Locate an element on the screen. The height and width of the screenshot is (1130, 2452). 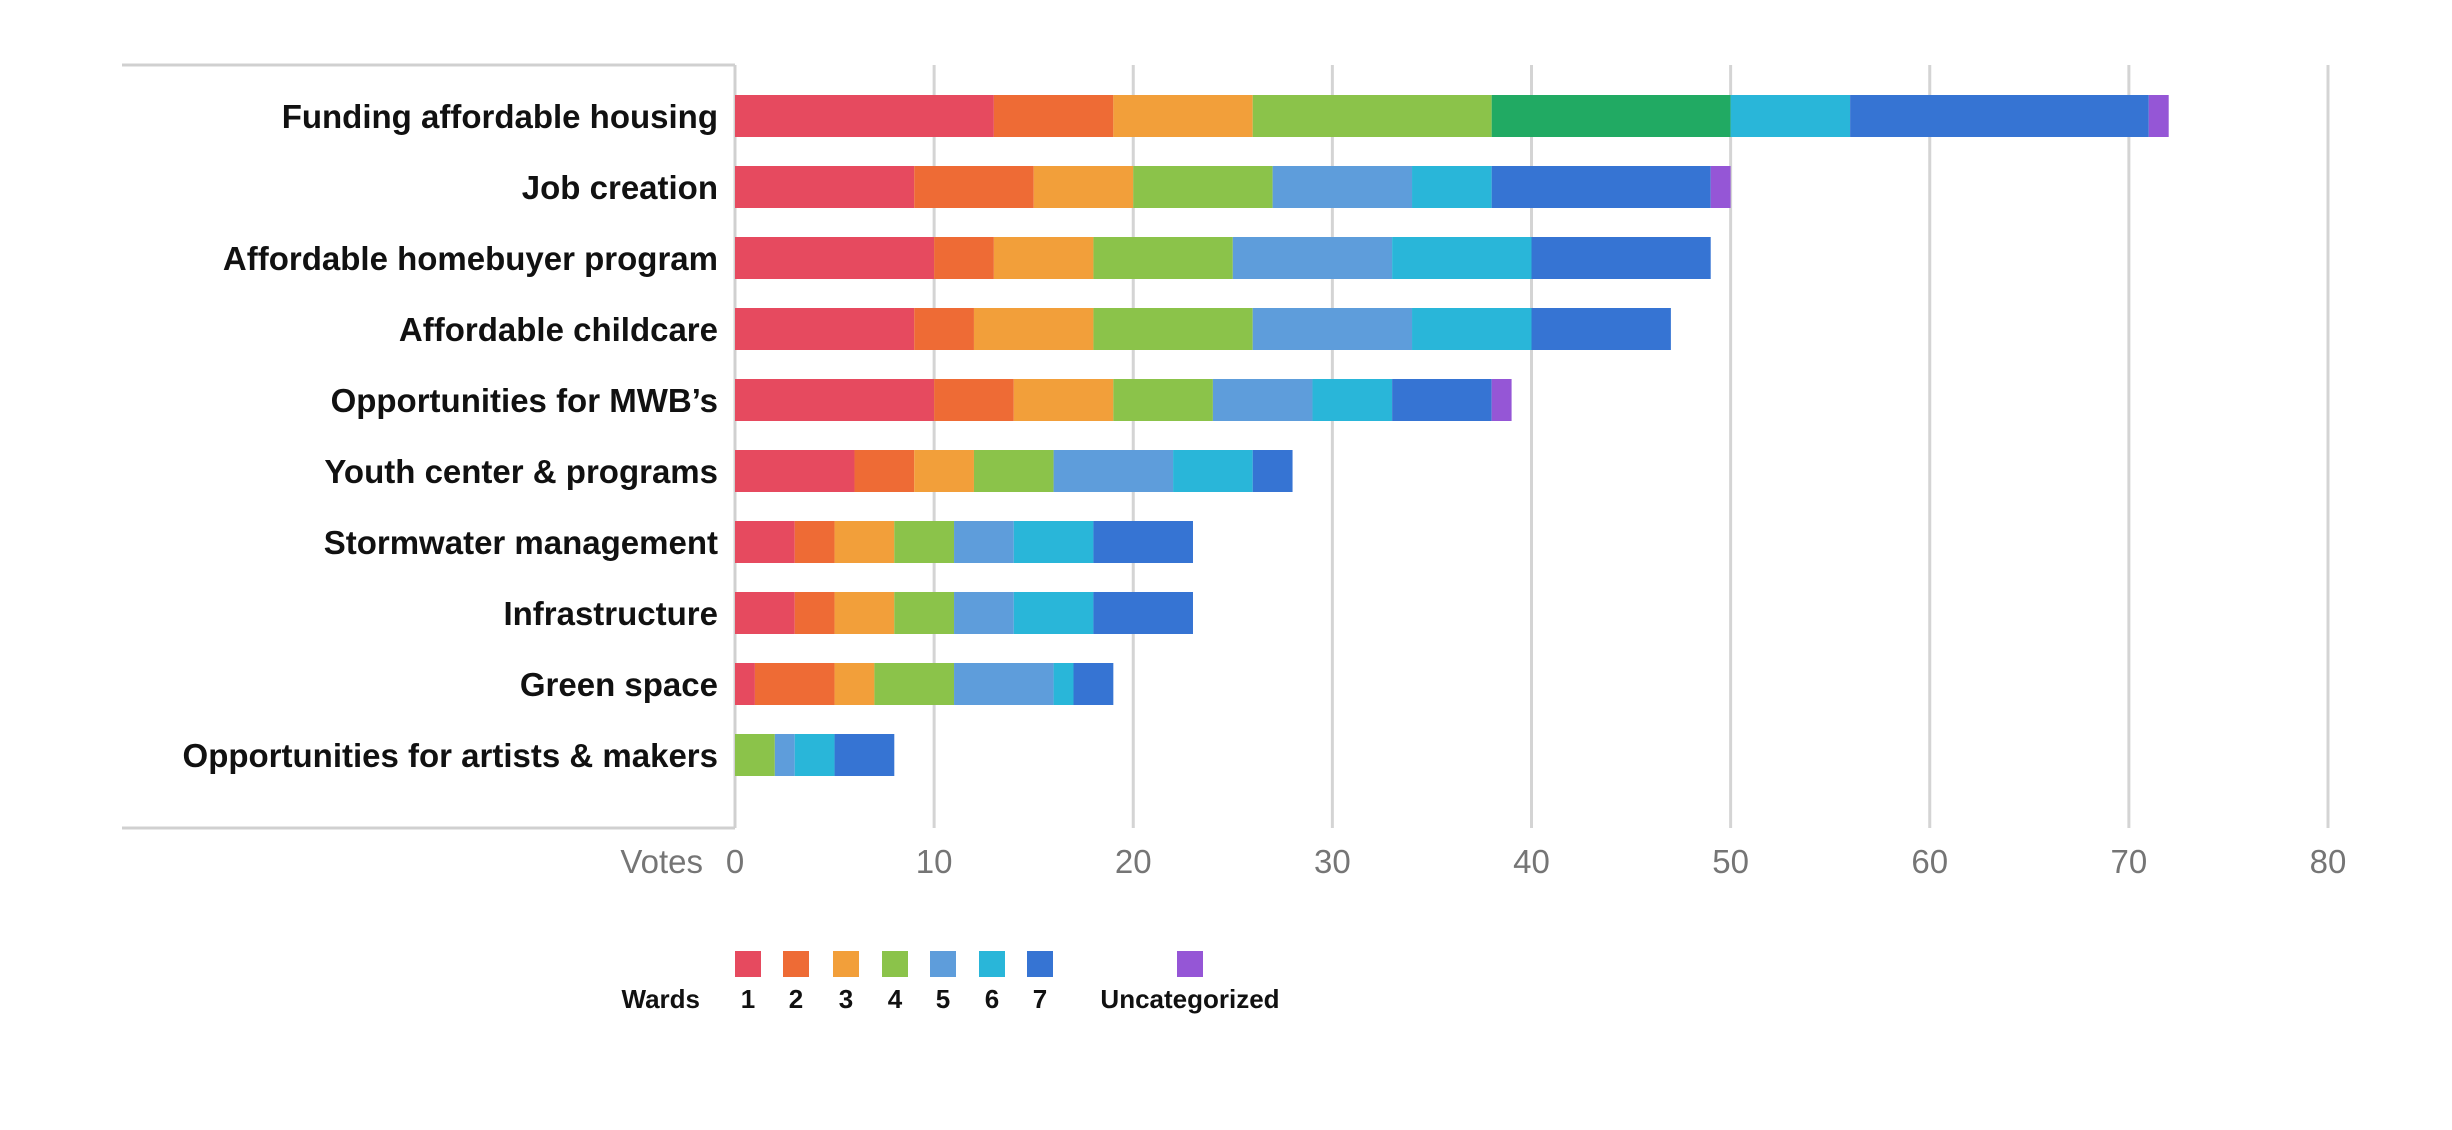
category-label: Funding affordable housing is located at coordinates (500, 116).